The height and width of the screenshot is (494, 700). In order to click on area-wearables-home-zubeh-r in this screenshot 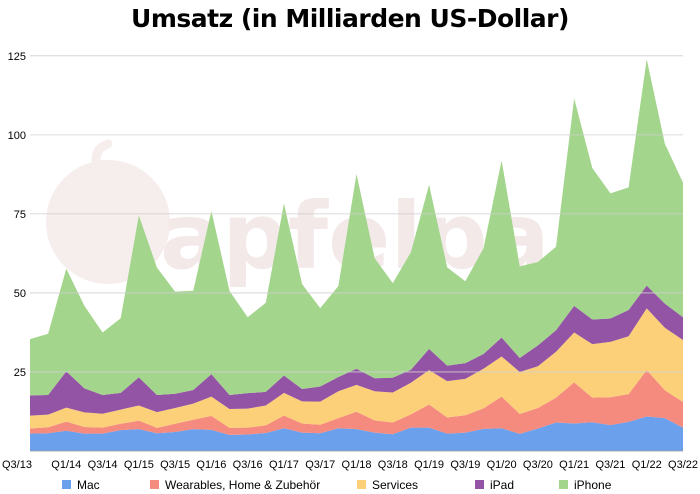, I will do `click(356, 402)`.